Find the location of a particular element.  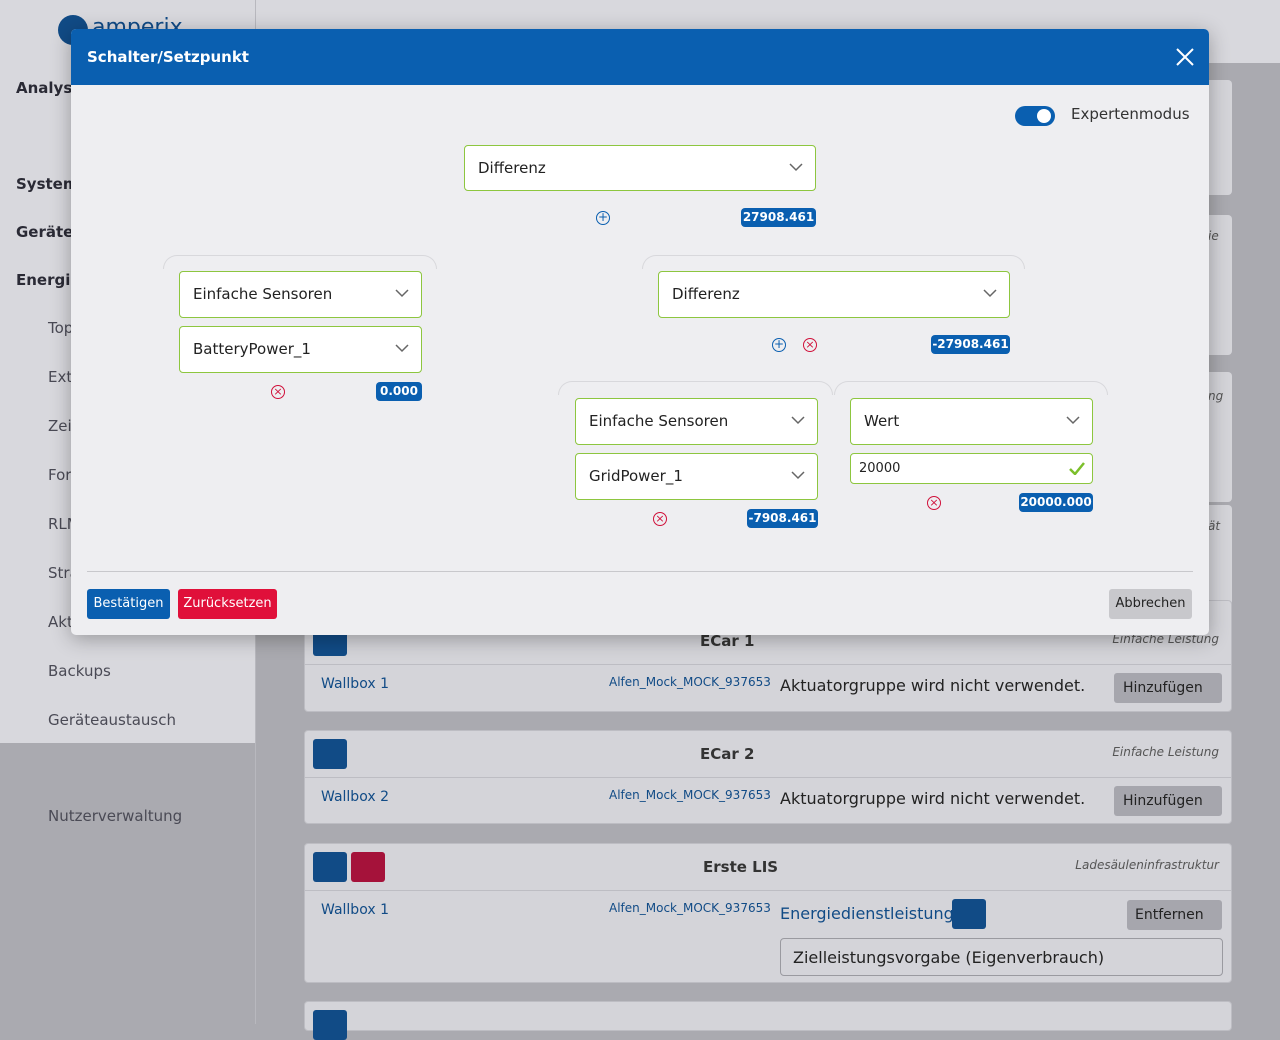

nav-section: Gerätek is located at coordinates (50, 232).